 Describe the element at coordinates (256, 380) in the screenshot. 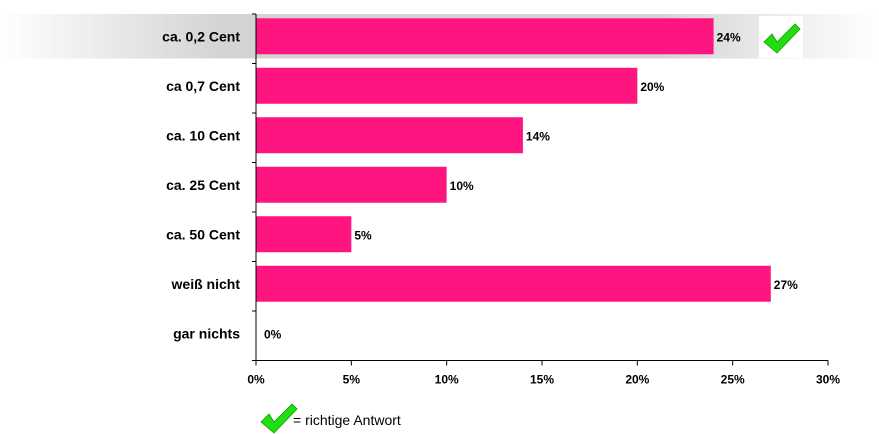

I see `x-tick-label: 0%` at that location.